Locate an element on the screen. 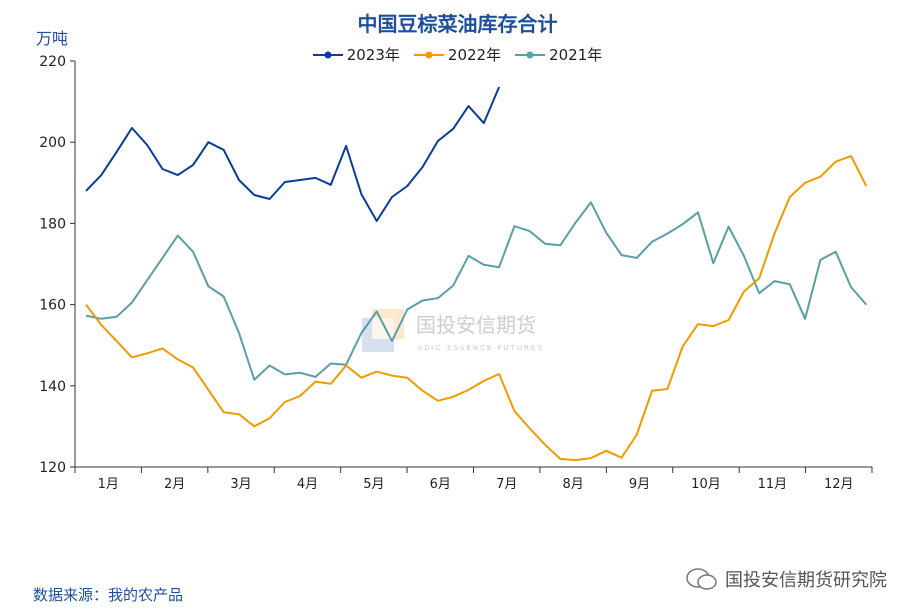  y-tick-label: 140 is located at coordinates (52, 387).